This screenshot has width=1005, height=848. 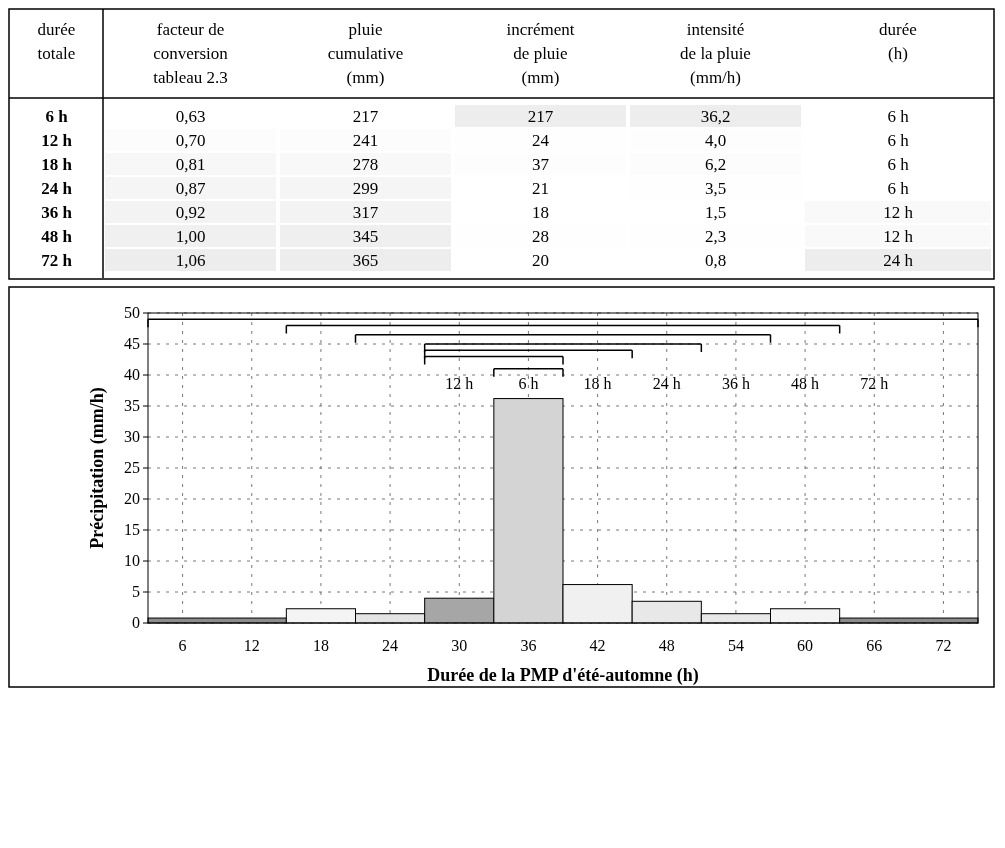 What do you see at coordinates (365, 53) in the screenshot?
I see `x-tick-label: pluie cumulative (mm)` at bounding box center [365, 53].